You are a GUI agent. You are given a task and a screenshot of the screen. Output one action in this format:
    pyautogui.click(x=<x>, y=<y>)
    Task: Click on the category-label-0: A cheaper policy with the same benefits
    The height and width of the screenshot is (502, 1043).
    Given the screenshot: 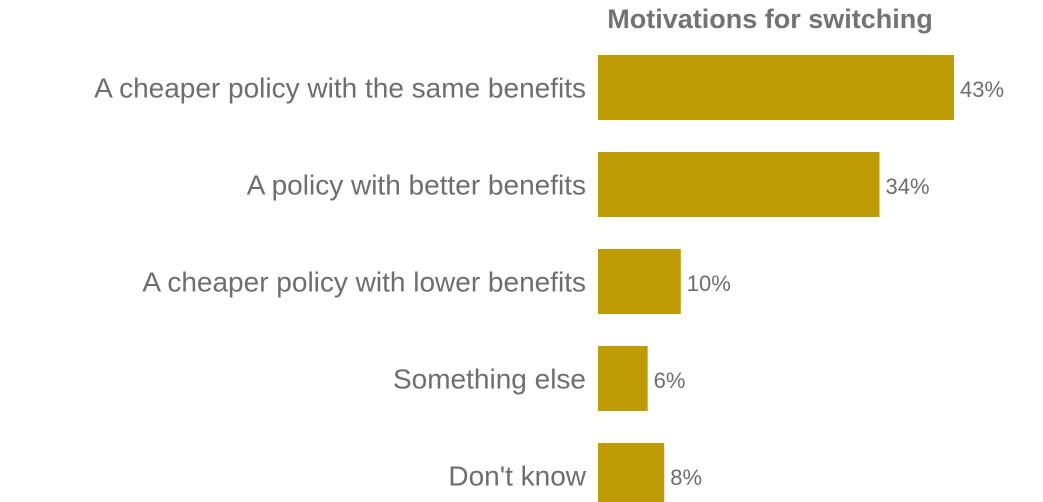 What is the action you would take?
    pyautogui.click(x=340, y=88)
    